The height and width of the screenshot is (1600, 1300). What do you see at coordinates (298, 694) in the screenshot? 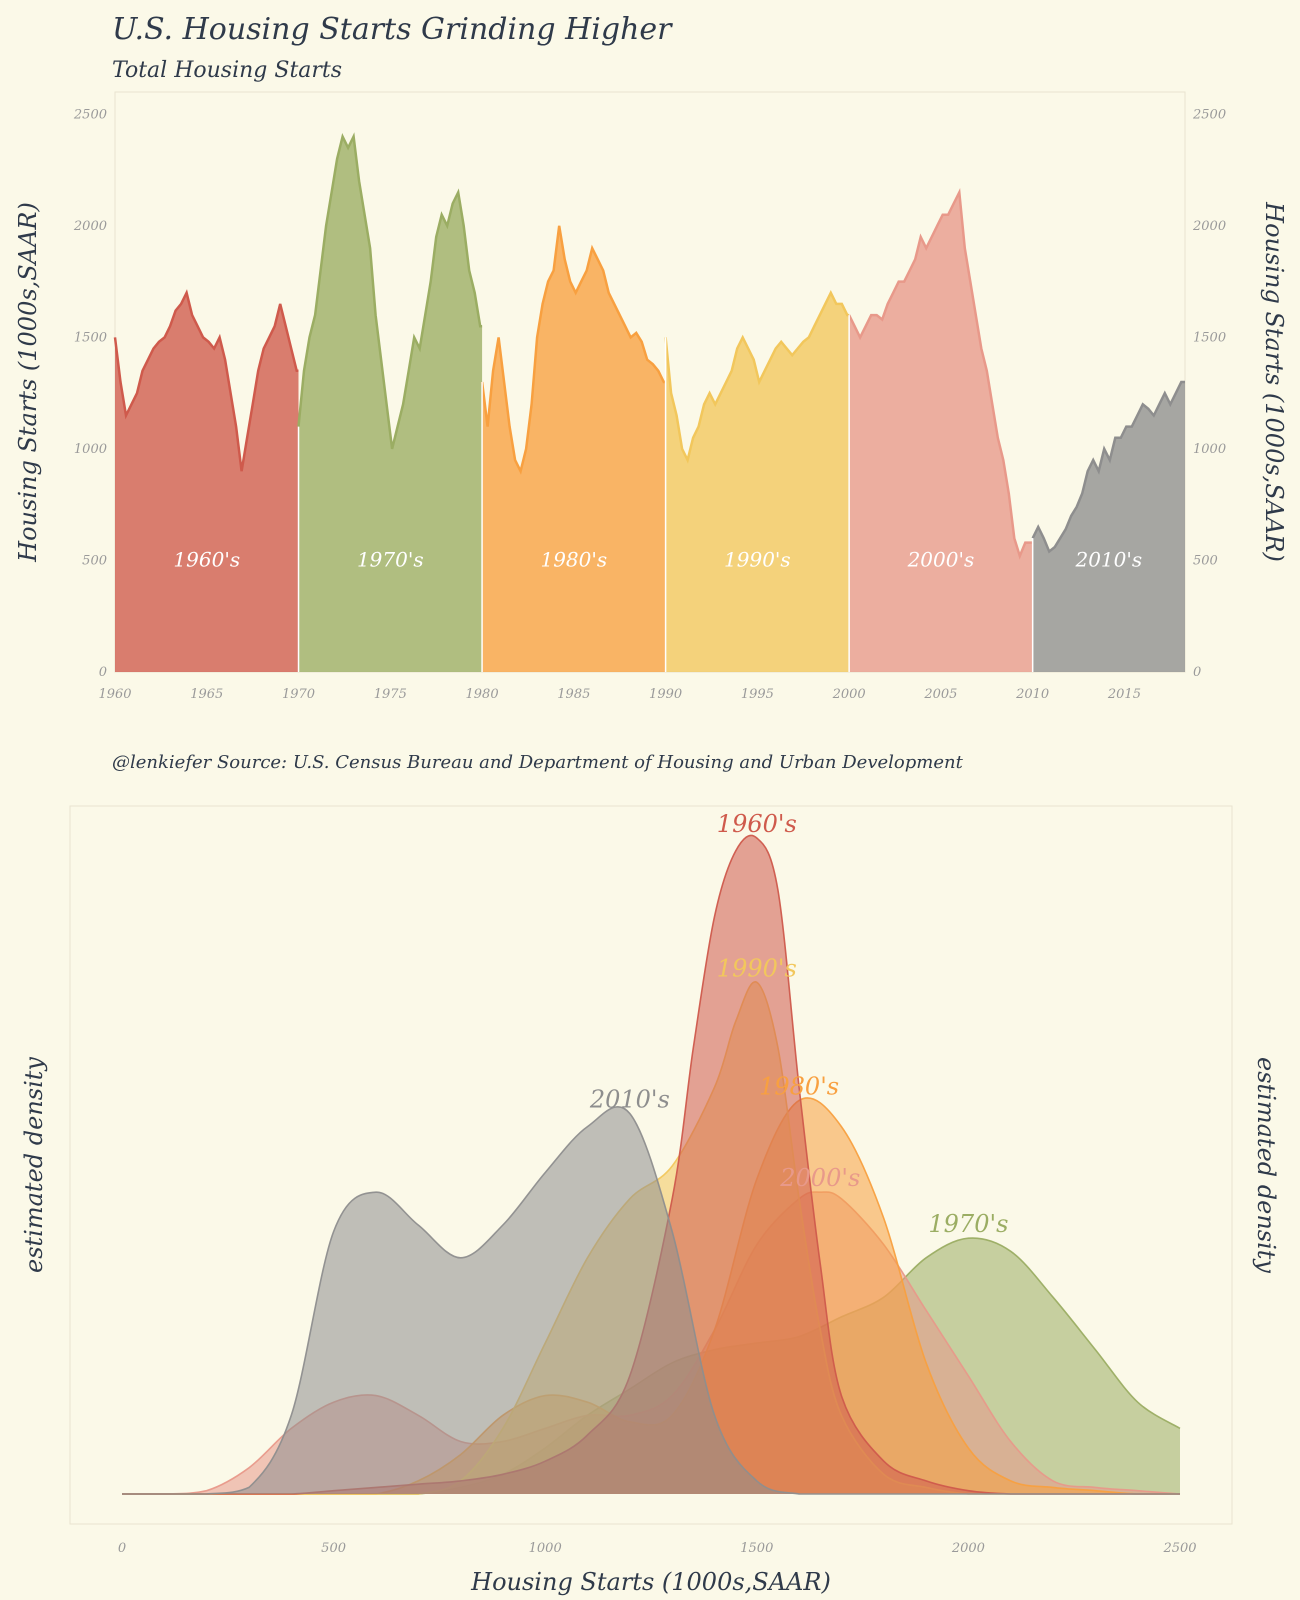
I see `x-tick-label: 1970` at bounding box center [298, 694].